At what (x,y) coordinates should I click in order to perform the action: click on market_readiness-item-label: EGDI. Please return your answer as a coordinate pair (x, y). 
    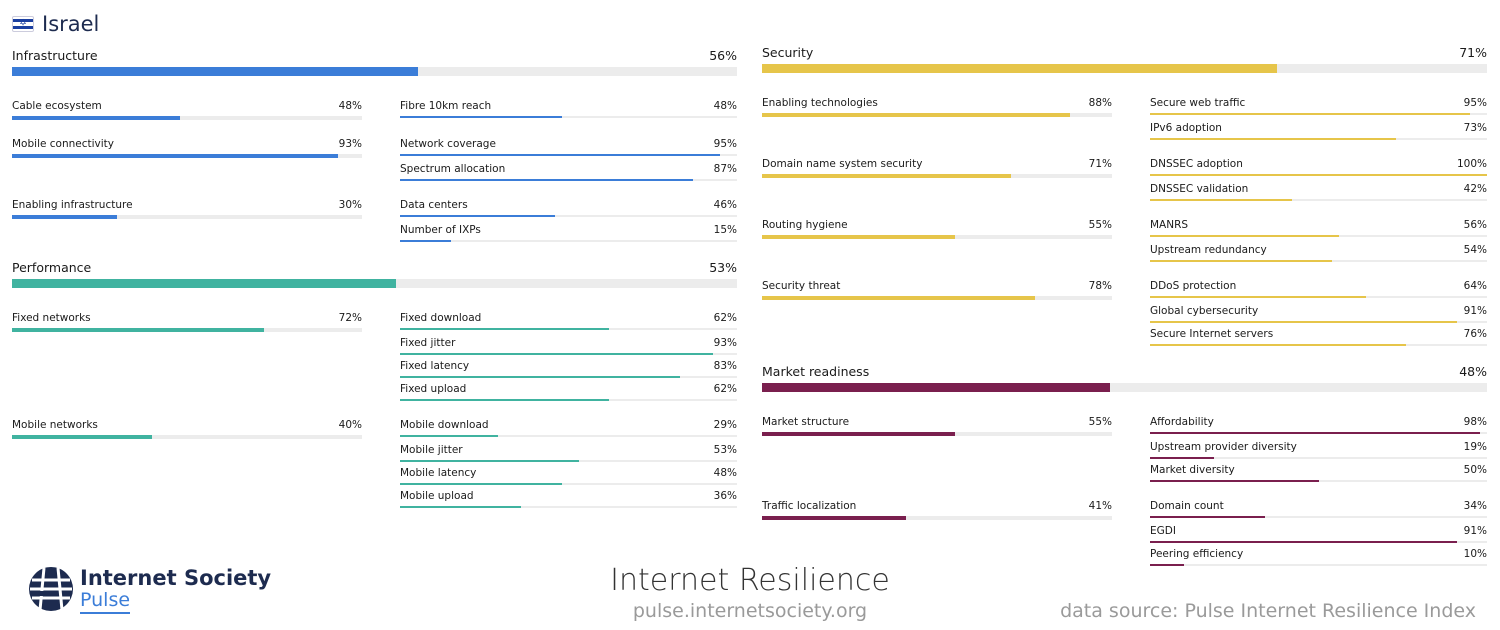
    Looking at the image, I should click on (1163, 531).